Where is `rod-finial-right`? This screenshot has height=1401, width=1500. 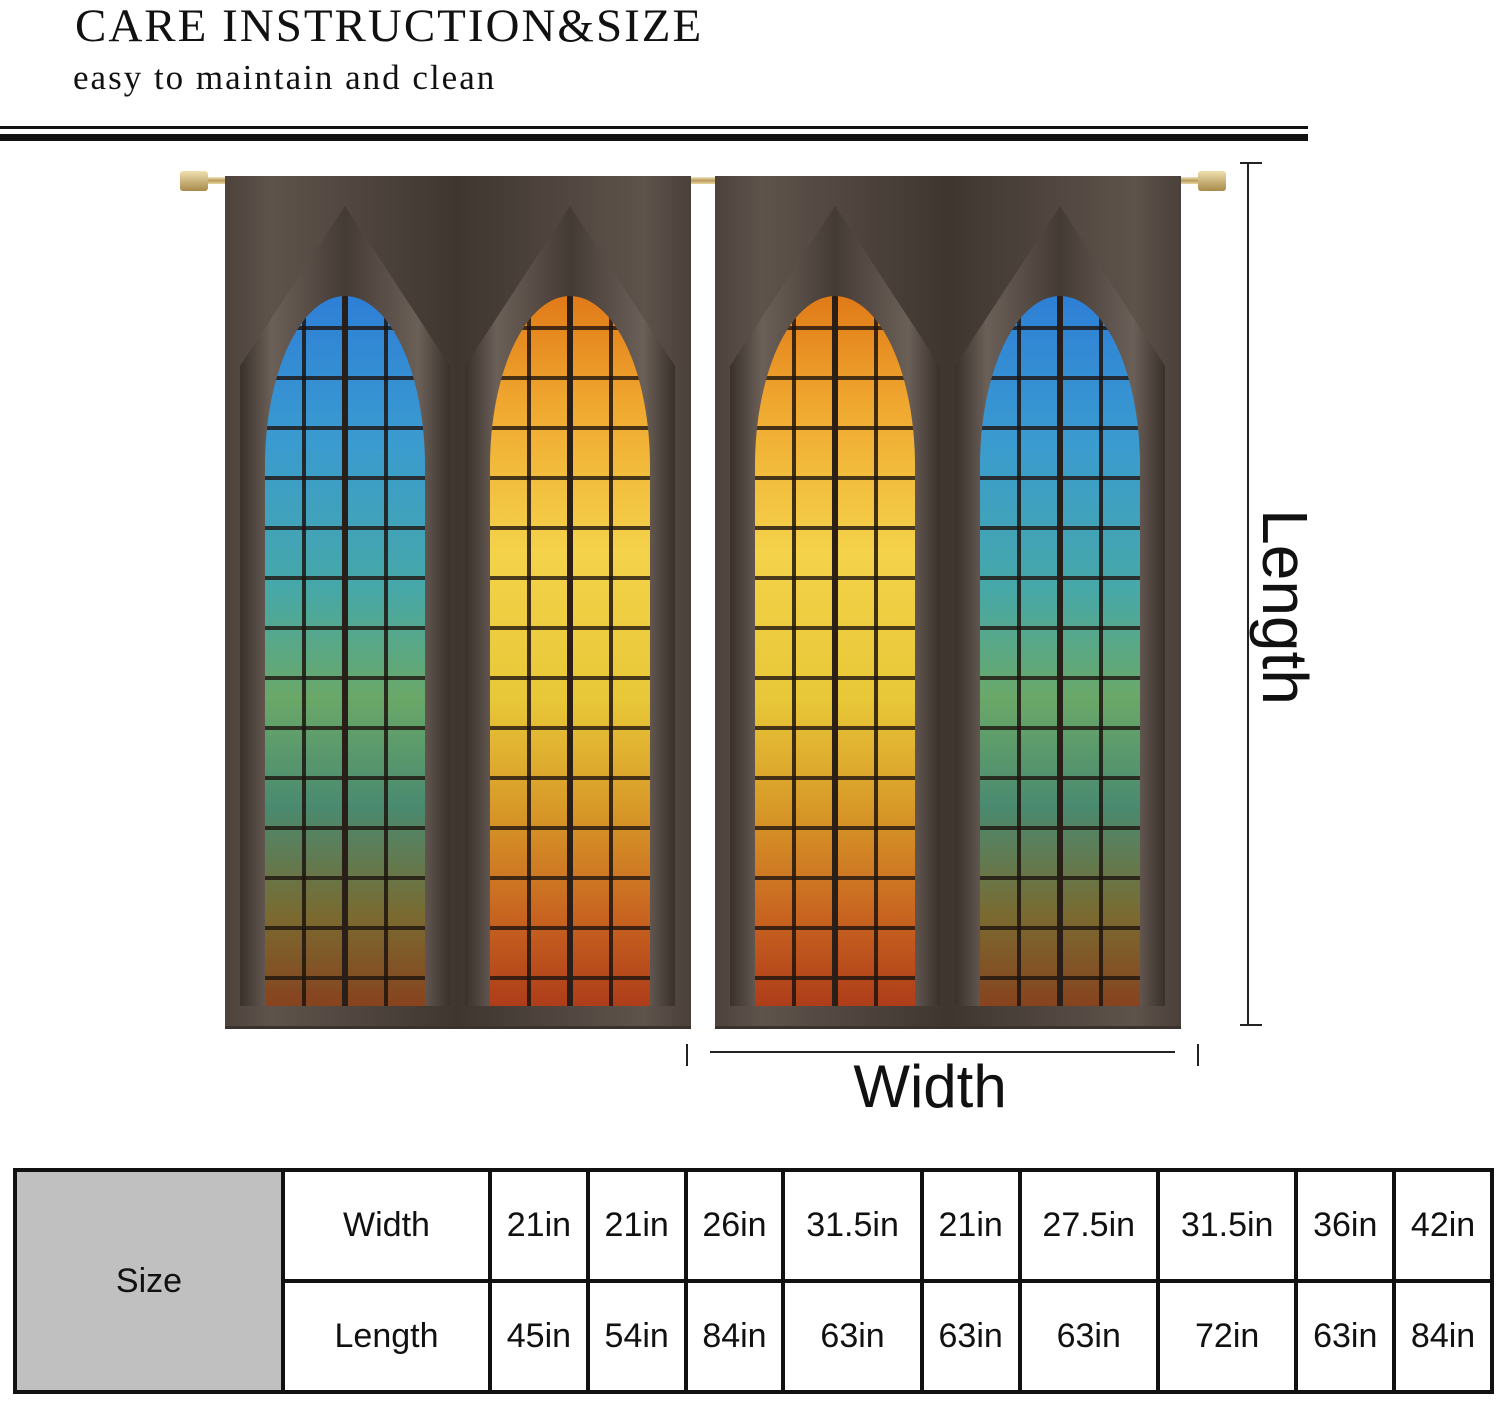 rod-finial-right is located at coordinates (1212, 181).